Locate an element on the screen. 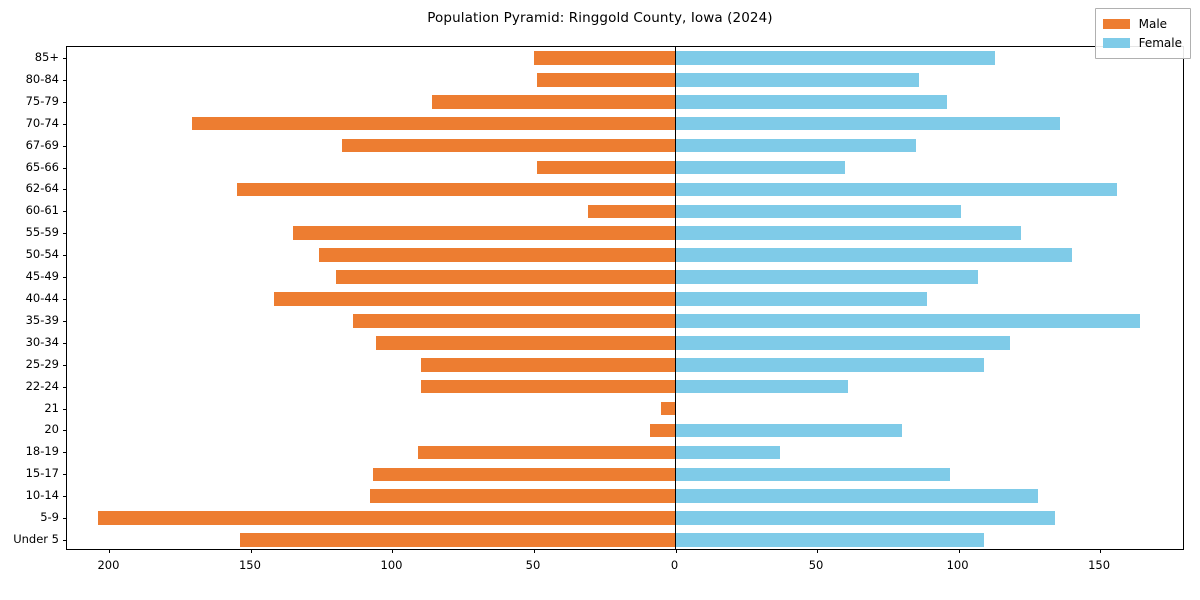 The width and height of the screenshot is (1200, 600). y-tick-label-15-17: 15-17 is located at coordinates (42, 473).